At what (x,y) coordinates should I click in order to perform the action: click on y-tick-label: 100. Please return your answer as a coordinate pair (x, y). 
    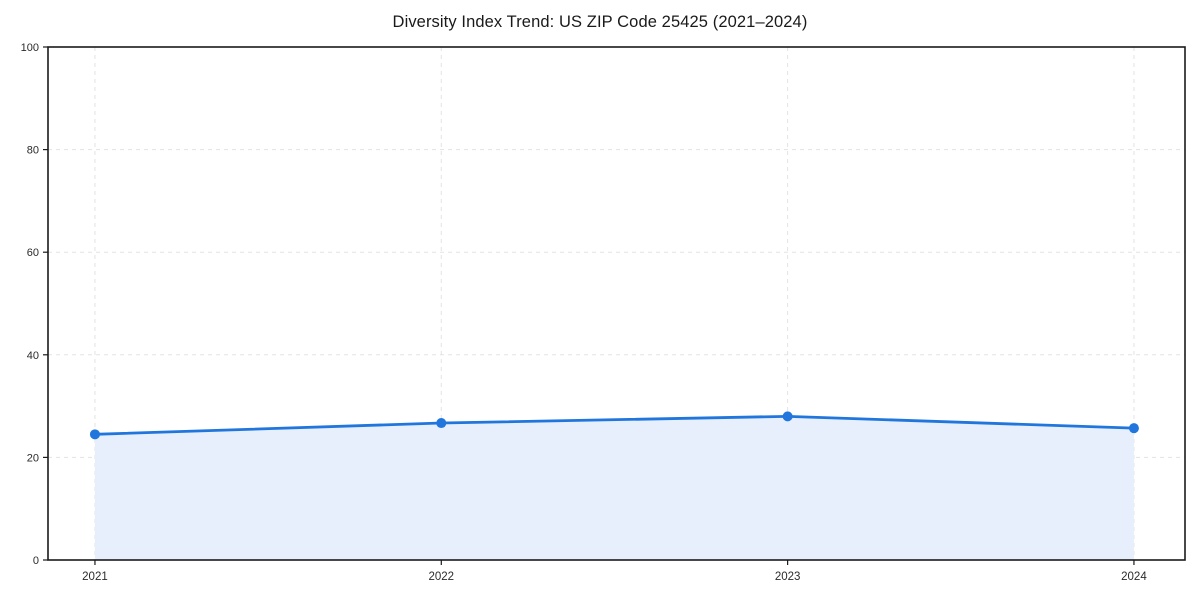
    Looking at the image, I should click on (30, 48).